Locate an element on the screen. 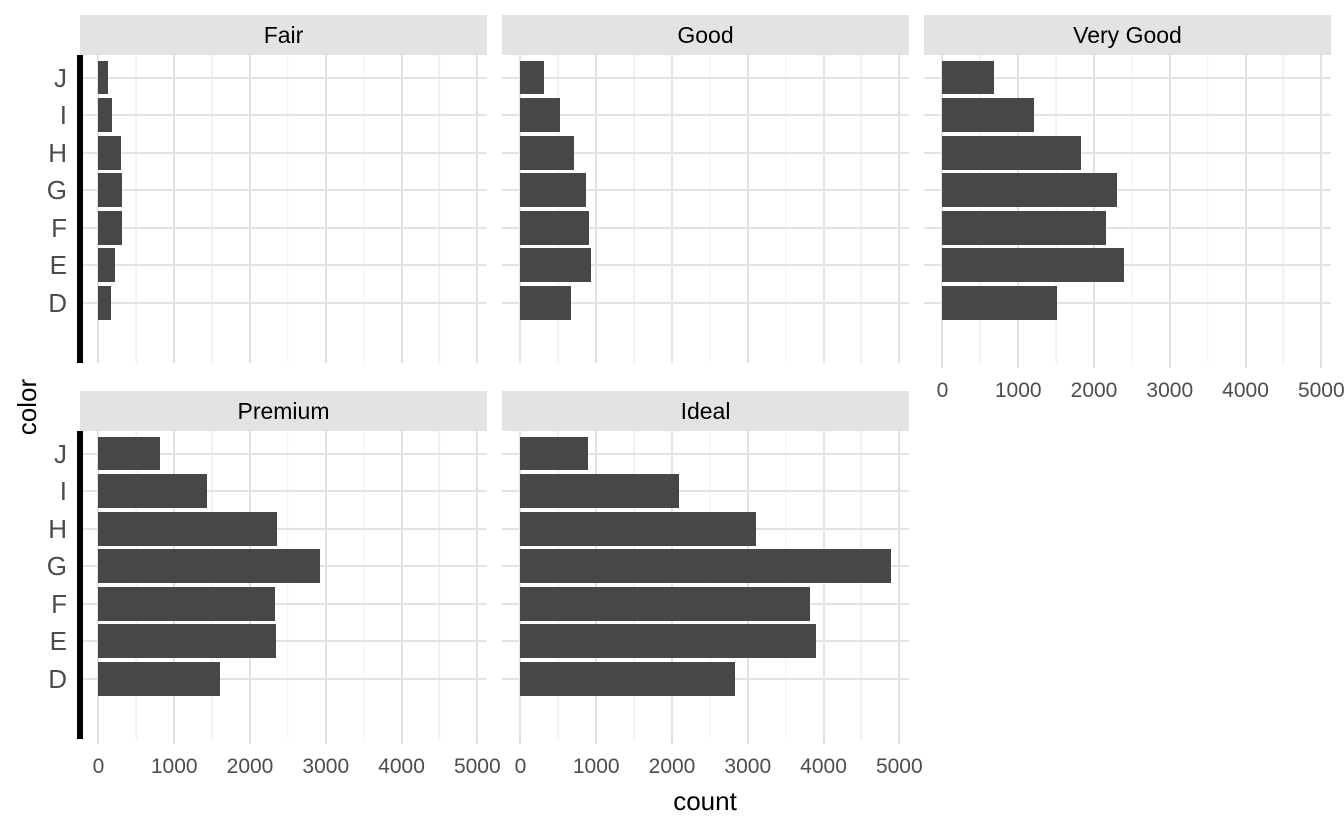  bar-I is located at coordinates (152, 491).